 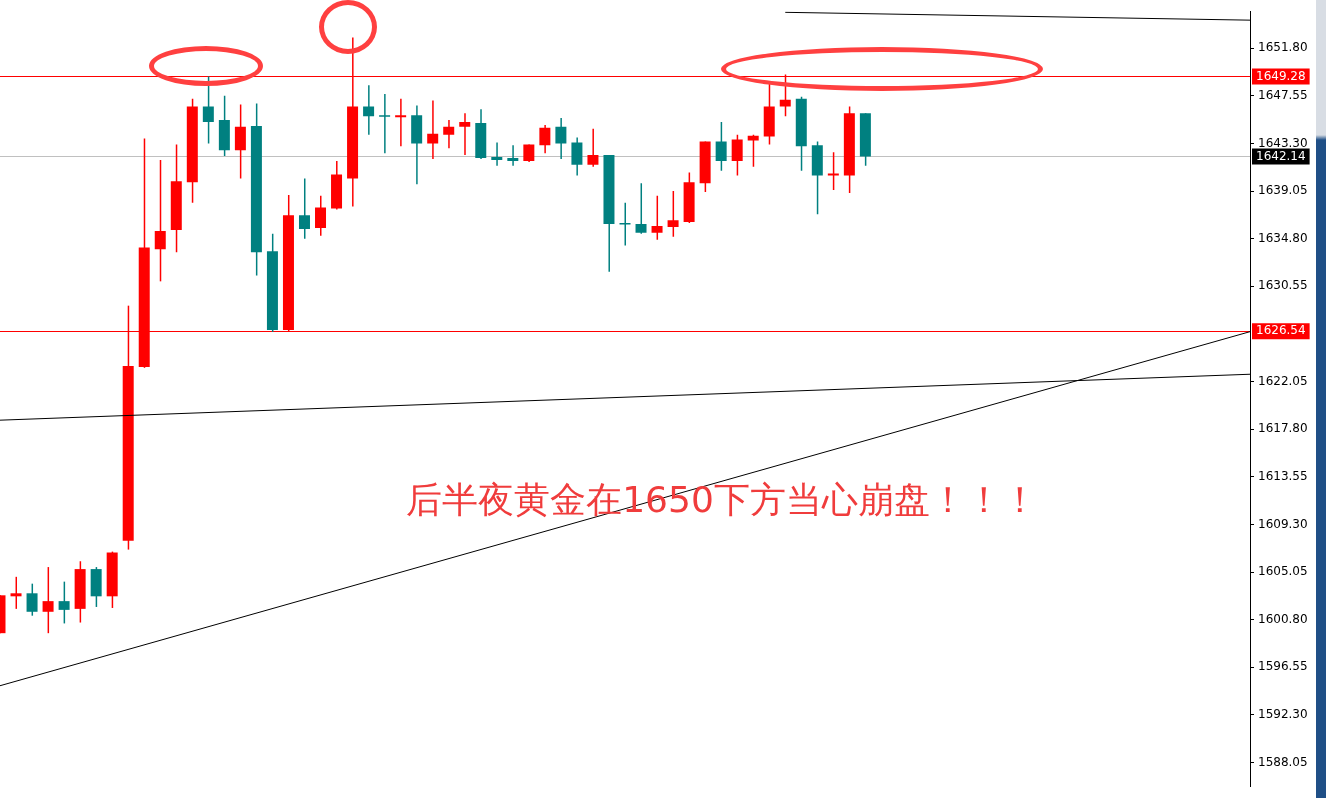 What do you see at coordinates (1283, 666) in the screenshot?
I see `y-tick-label: 1596.55` at bounding box center [1283, 666].